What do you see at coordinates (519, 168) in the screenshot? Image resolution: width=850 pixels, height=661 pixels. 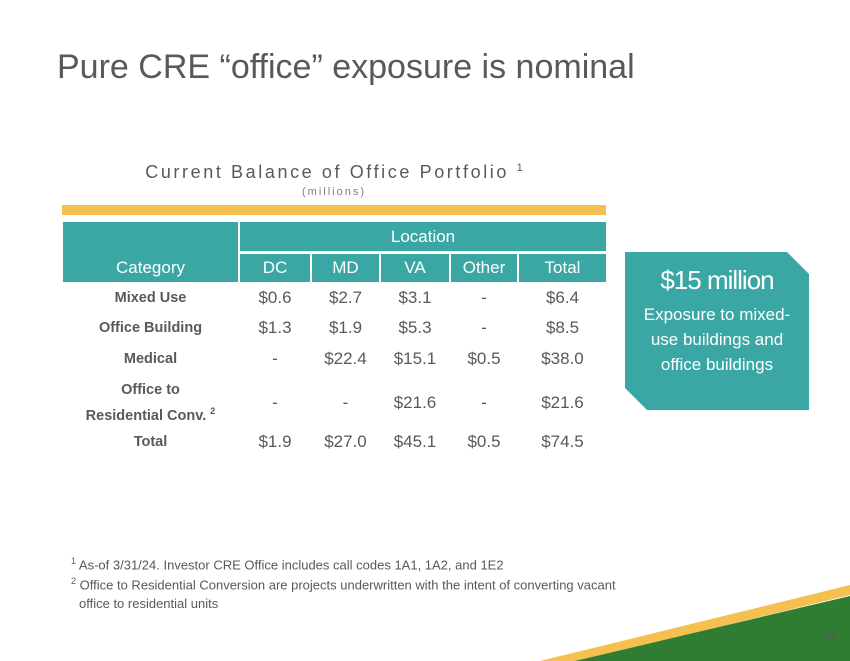 I see `table-title-footnote-marker: 1` at bounding box center [519, 168].